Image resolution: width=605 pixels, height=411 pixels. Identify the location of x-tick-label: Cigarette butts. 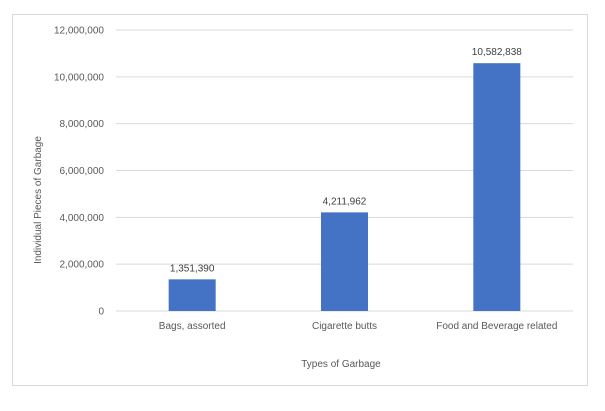
(344, 326).